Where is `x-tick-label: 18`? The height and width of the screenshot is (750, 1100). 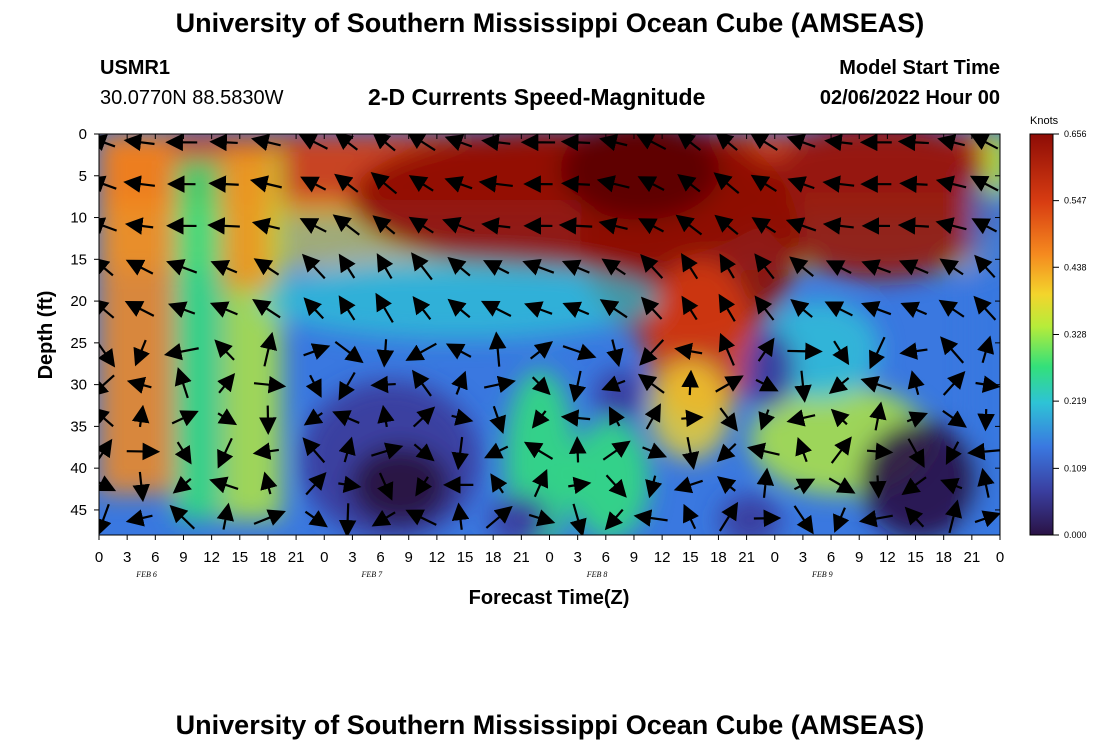 x-tick-label: 18 is located at coordinates (943, 557).